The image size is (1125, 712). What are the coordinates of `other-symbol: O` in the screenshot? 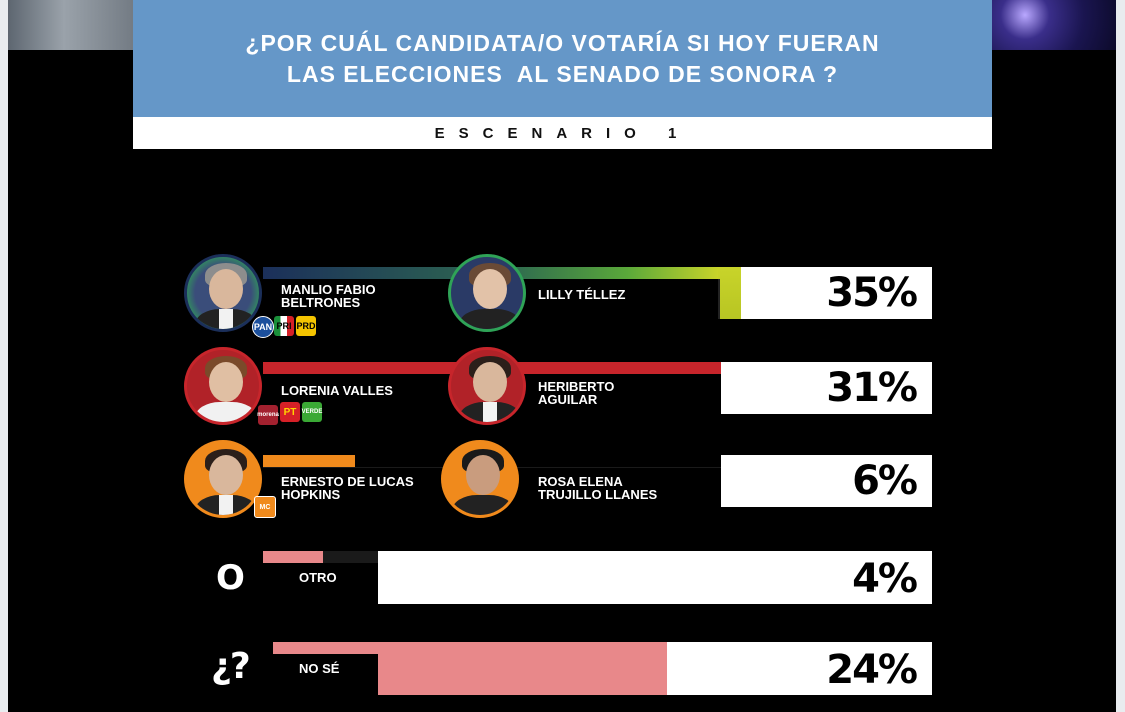 It's located at (230, 578).